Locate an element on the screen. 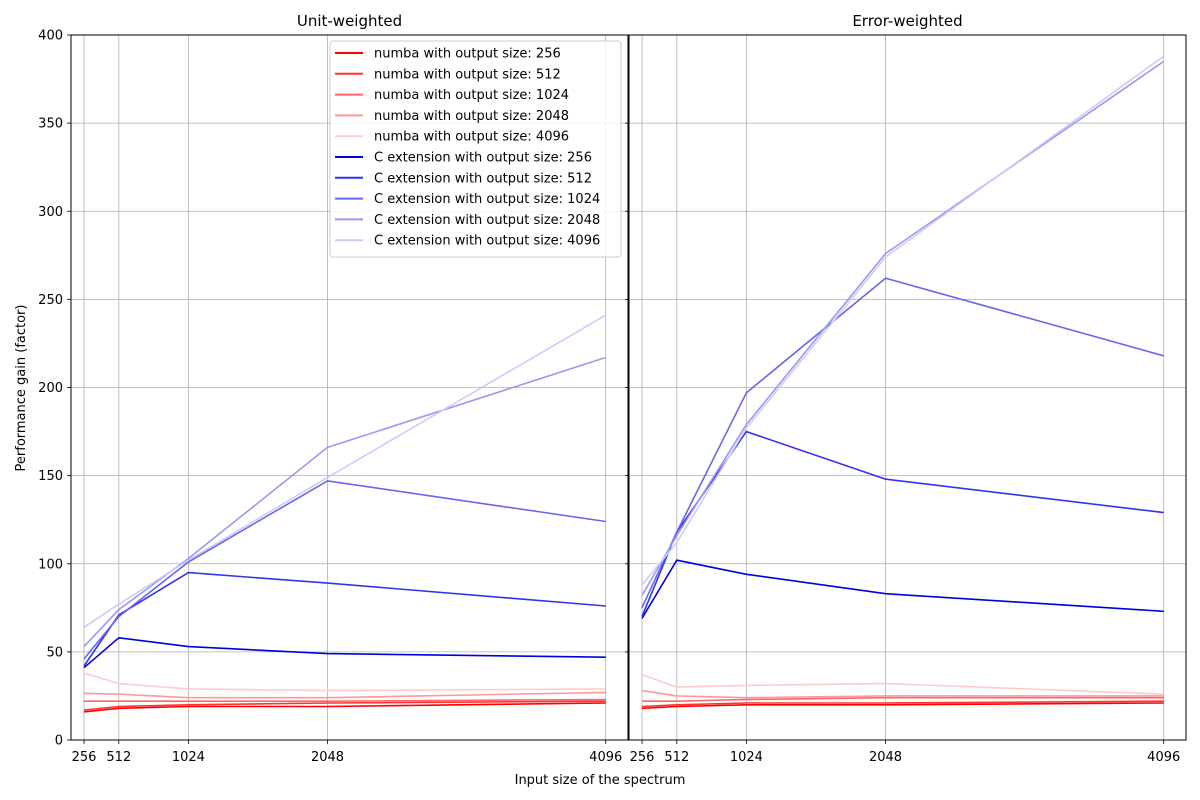 The width and height of the screenshot is (1200, 800). legend-box is located at coordinates (475, 149).